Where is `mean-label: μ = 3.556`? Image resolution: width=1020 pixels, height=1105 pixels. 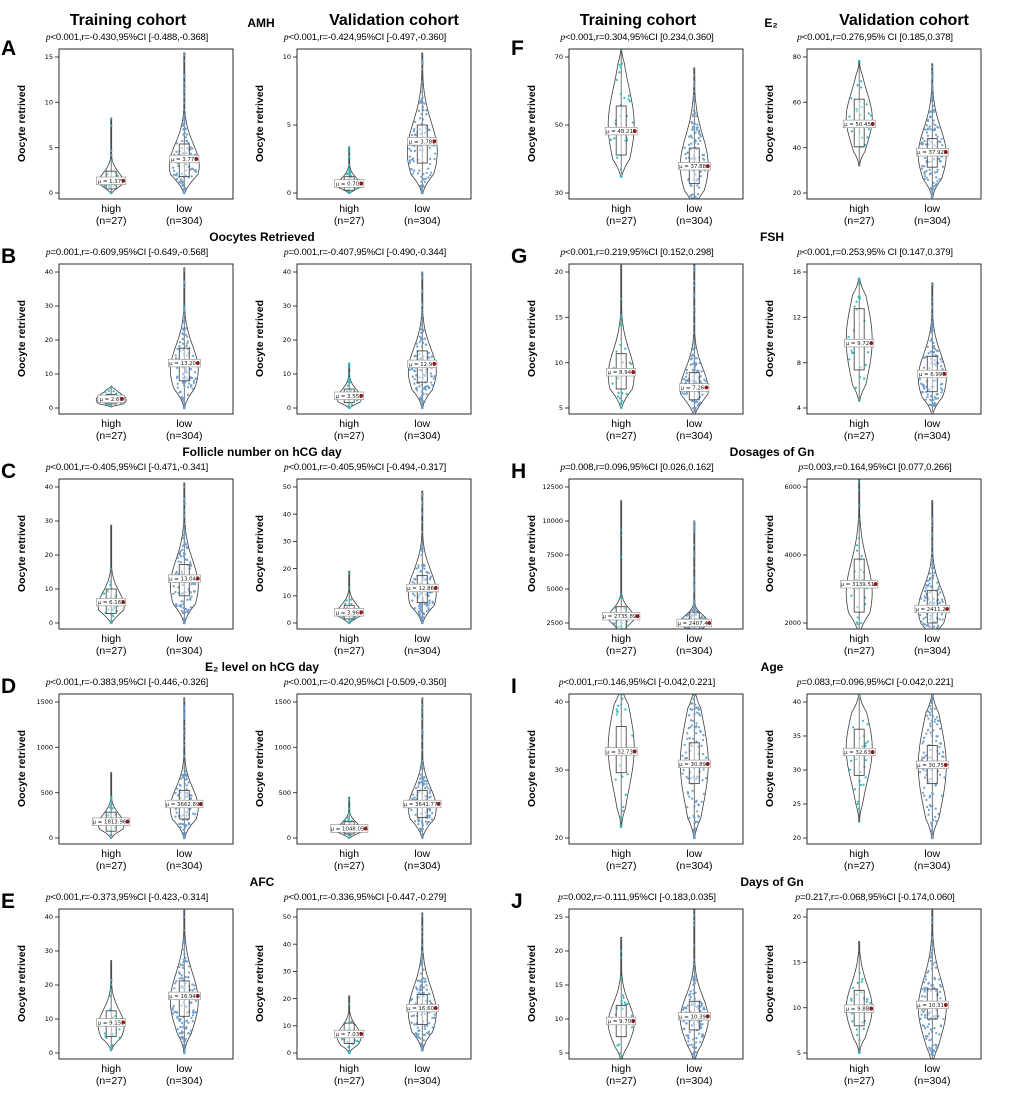
mean-label: μ = 3.556 is located at coordinates (349, 397).